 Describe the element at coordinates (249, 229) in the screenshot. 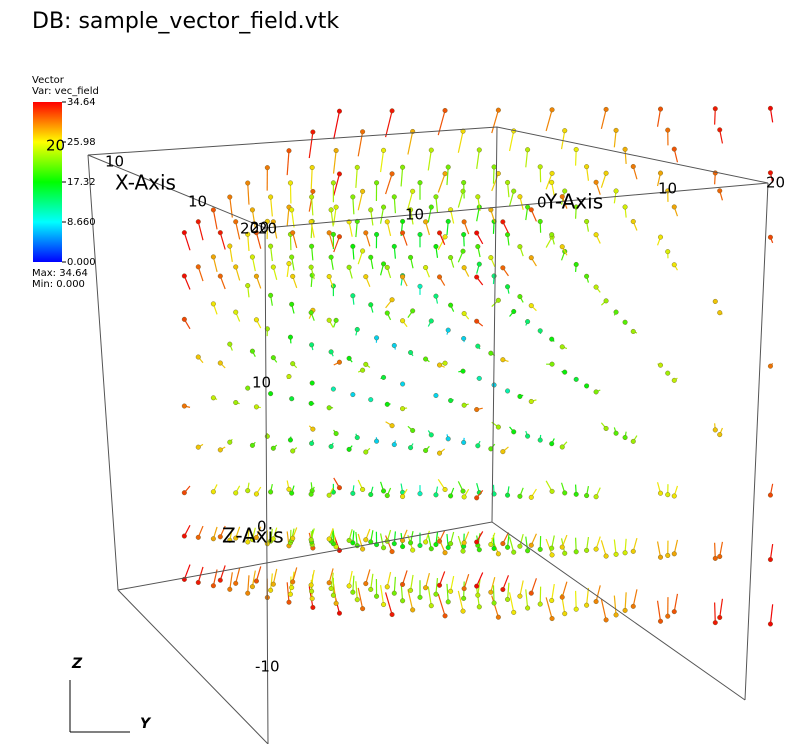

I see `x-tick-label: 20` at that location.